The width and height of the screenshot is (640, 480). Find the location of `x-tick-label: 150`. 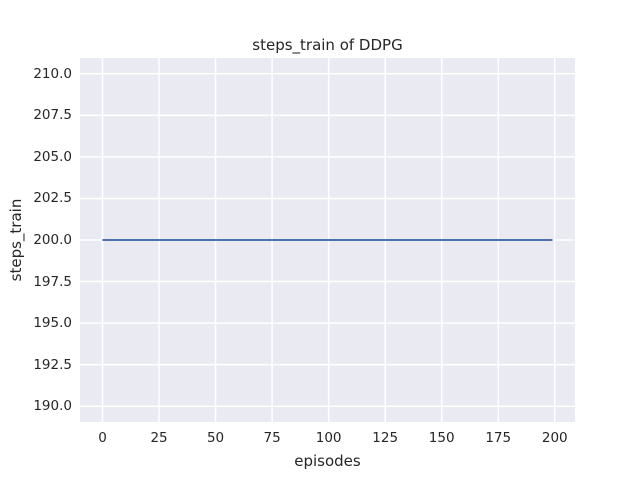

x-tick-label: 150 is located at coordinates (441, 438).